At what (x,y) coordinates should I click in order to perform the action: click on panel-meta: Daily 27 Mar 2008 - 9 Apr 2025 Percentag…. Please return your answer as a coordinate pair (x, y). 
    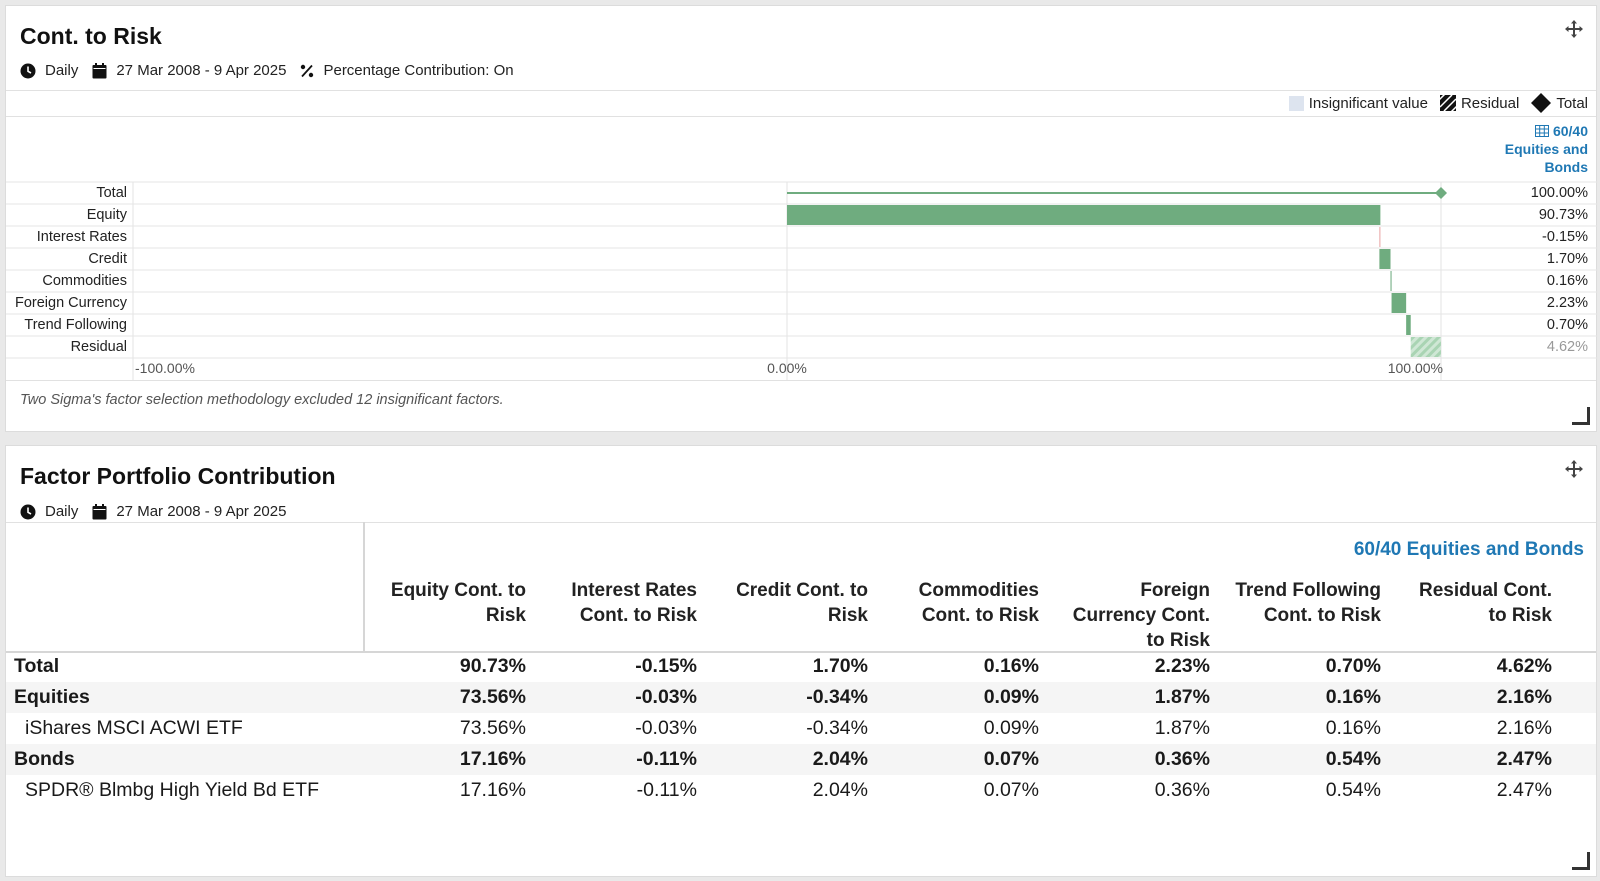
    Looking at the image, I should click on (274, 70).